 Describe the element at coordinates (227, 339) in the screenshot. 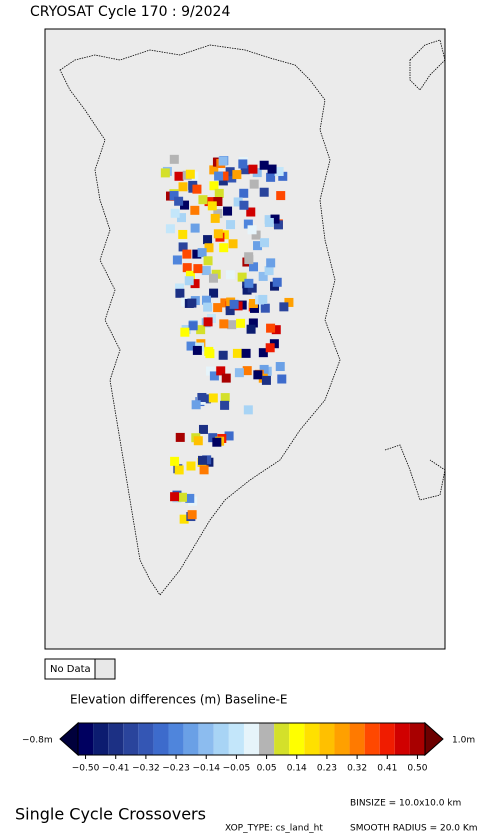

I see `crossover-bins` at that location.